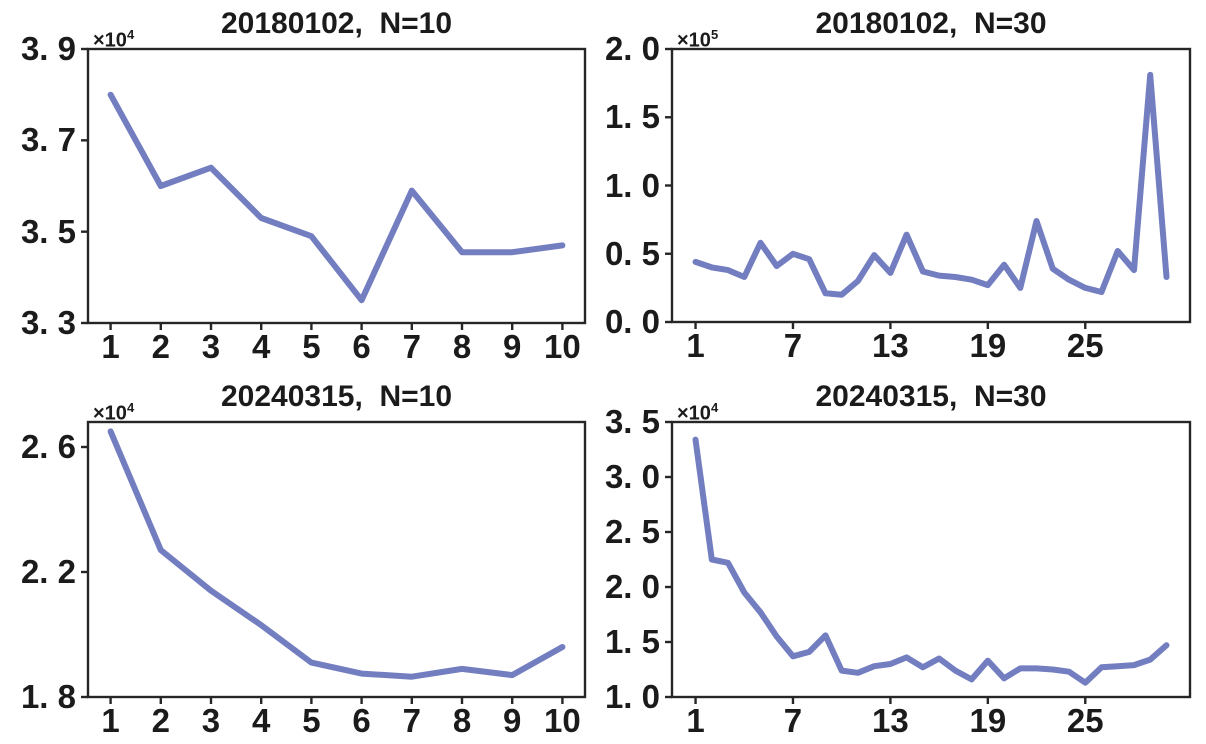 This screenshot has width=1206, height=744. I want to click on subplot-20180102-n10-title: 20180102, N=10, so click(336, 23).